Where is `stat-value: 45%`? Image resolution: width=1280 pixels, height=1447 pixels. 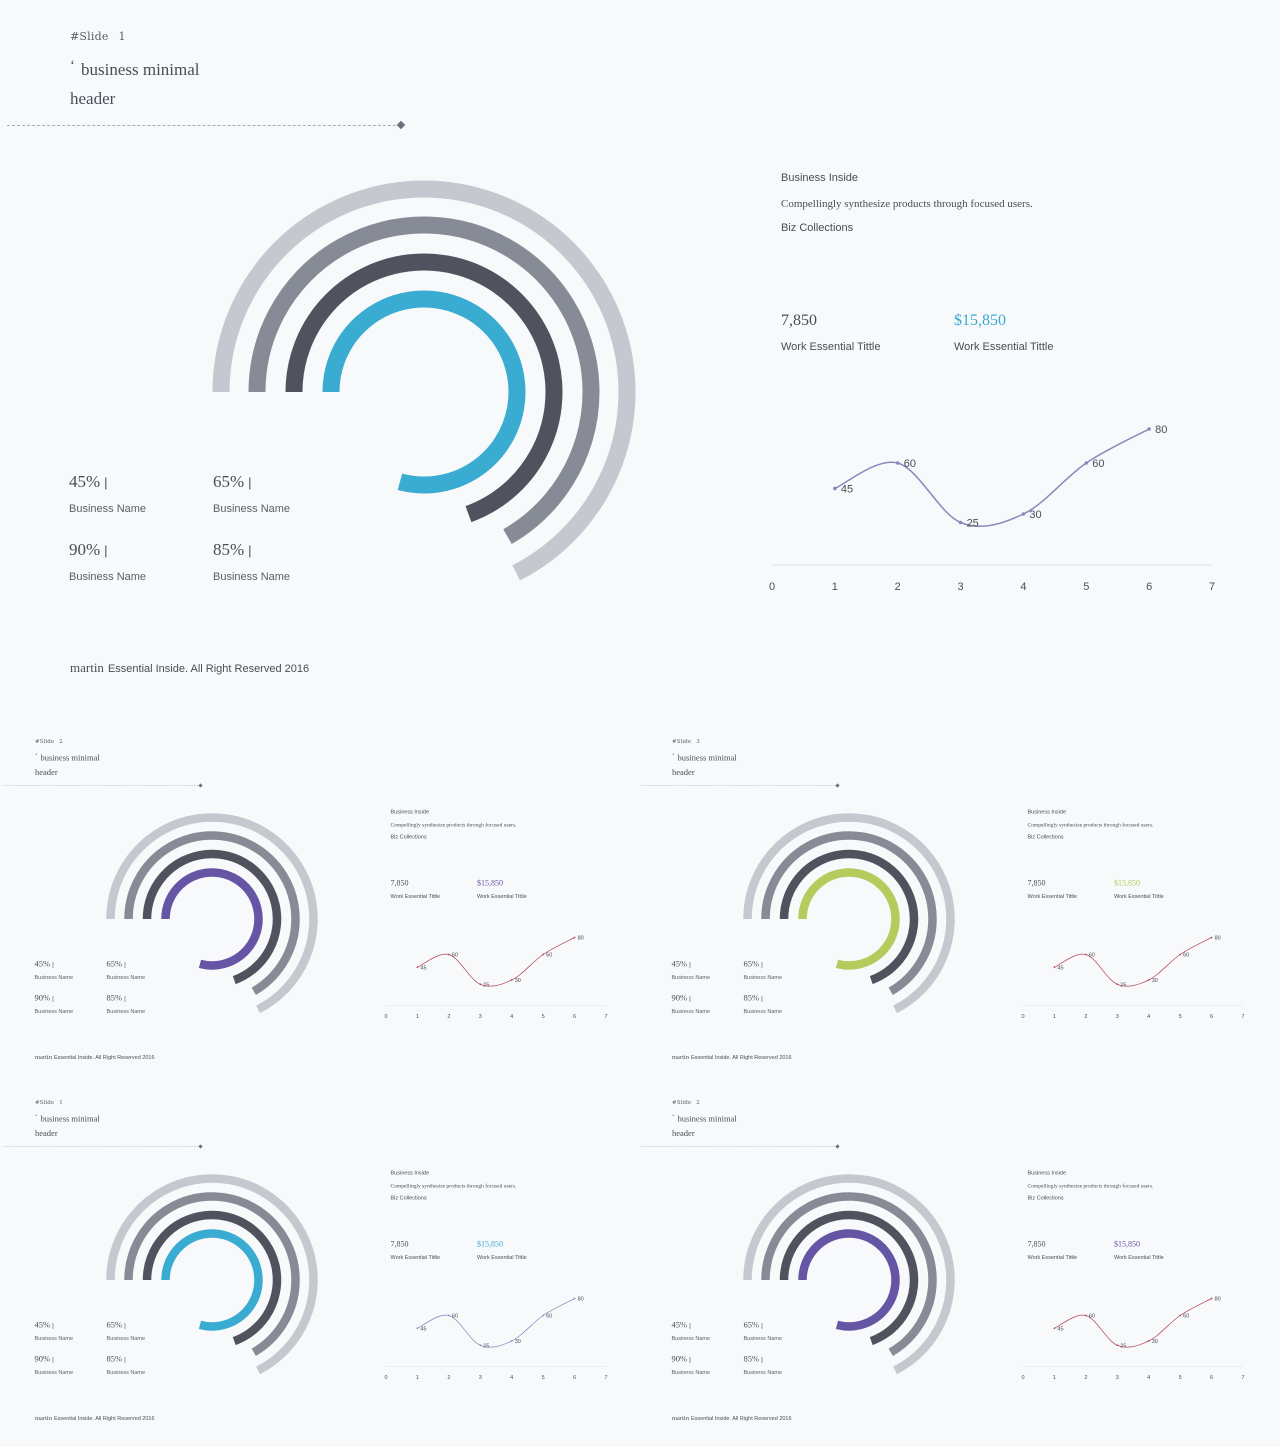 stat-value: 45% is located at coordinates (85, 481).